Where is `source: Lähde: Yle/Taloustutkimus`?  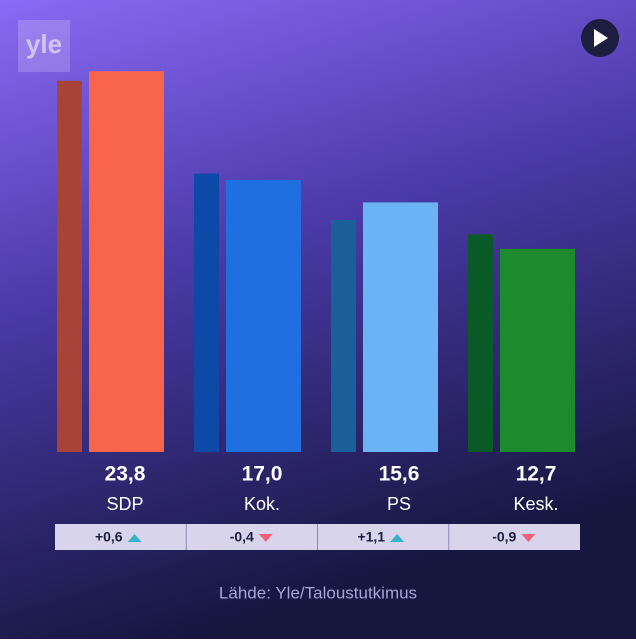 source: Lähde: Yle/Taloustutkimus is located at coordinates (318, 592).